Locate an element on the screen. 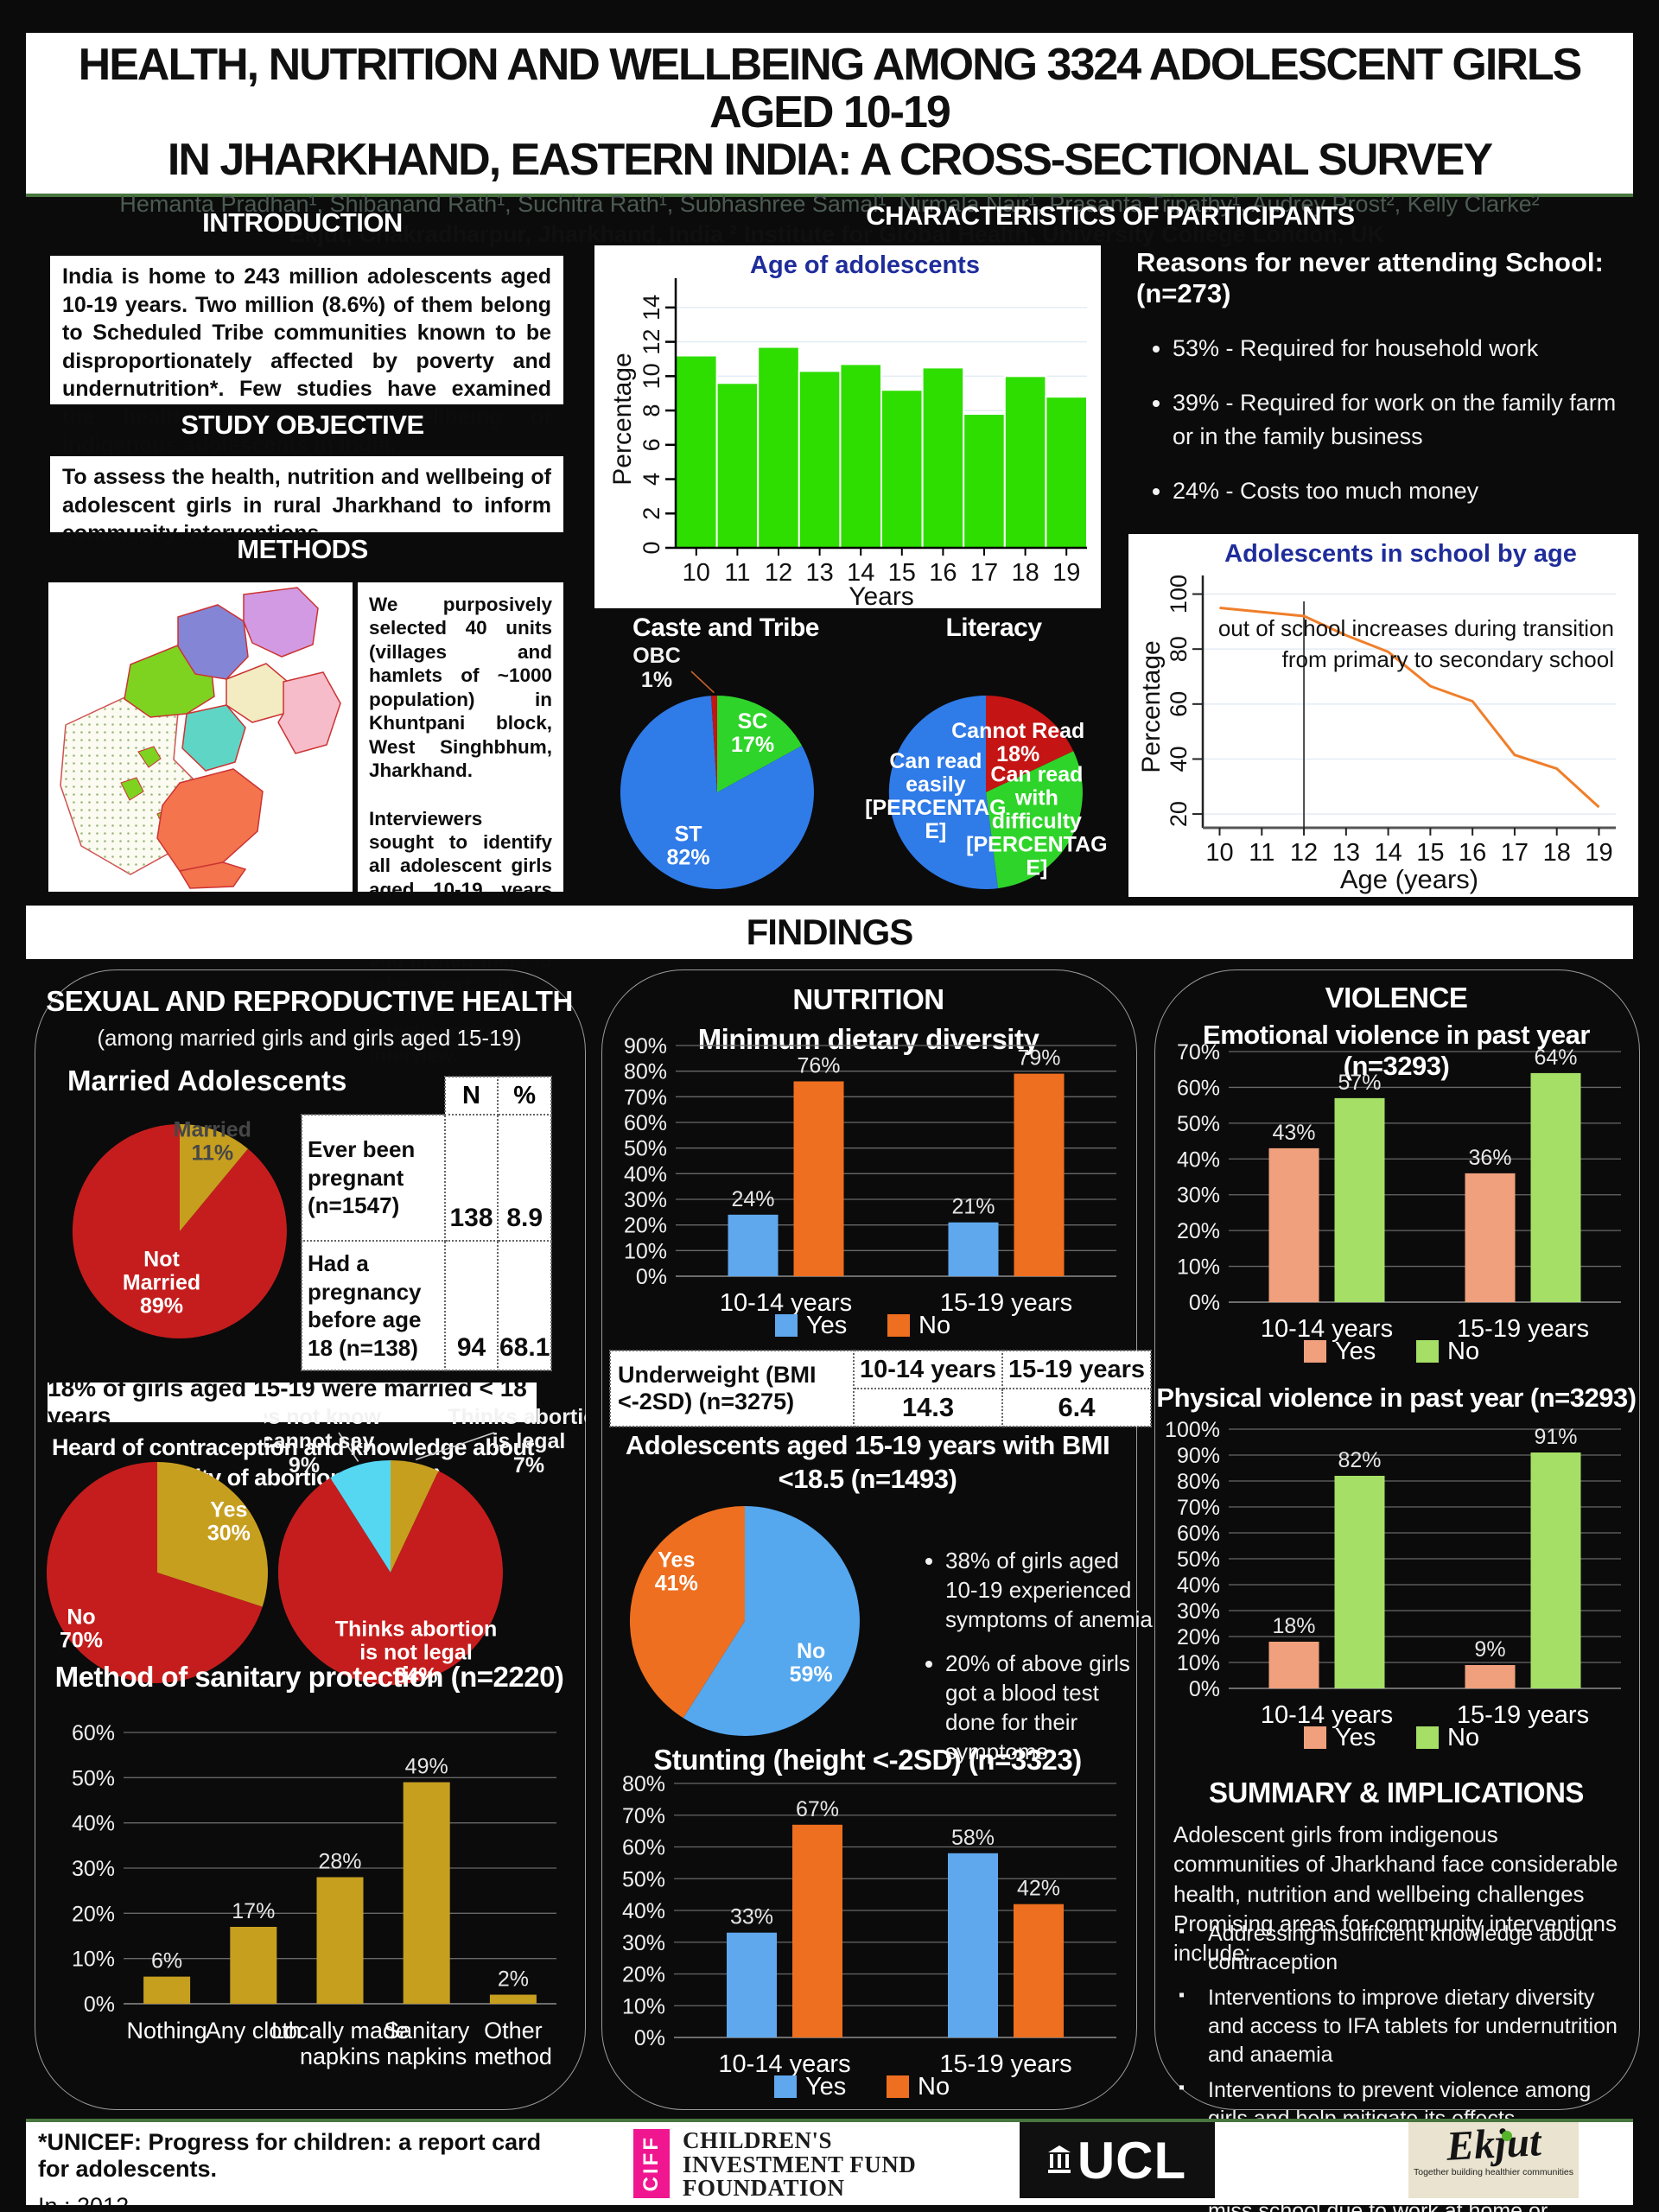 This screenshot has height=2212, width=1659. ucl-logo: UCL is located at coordinates (1117, 2160).